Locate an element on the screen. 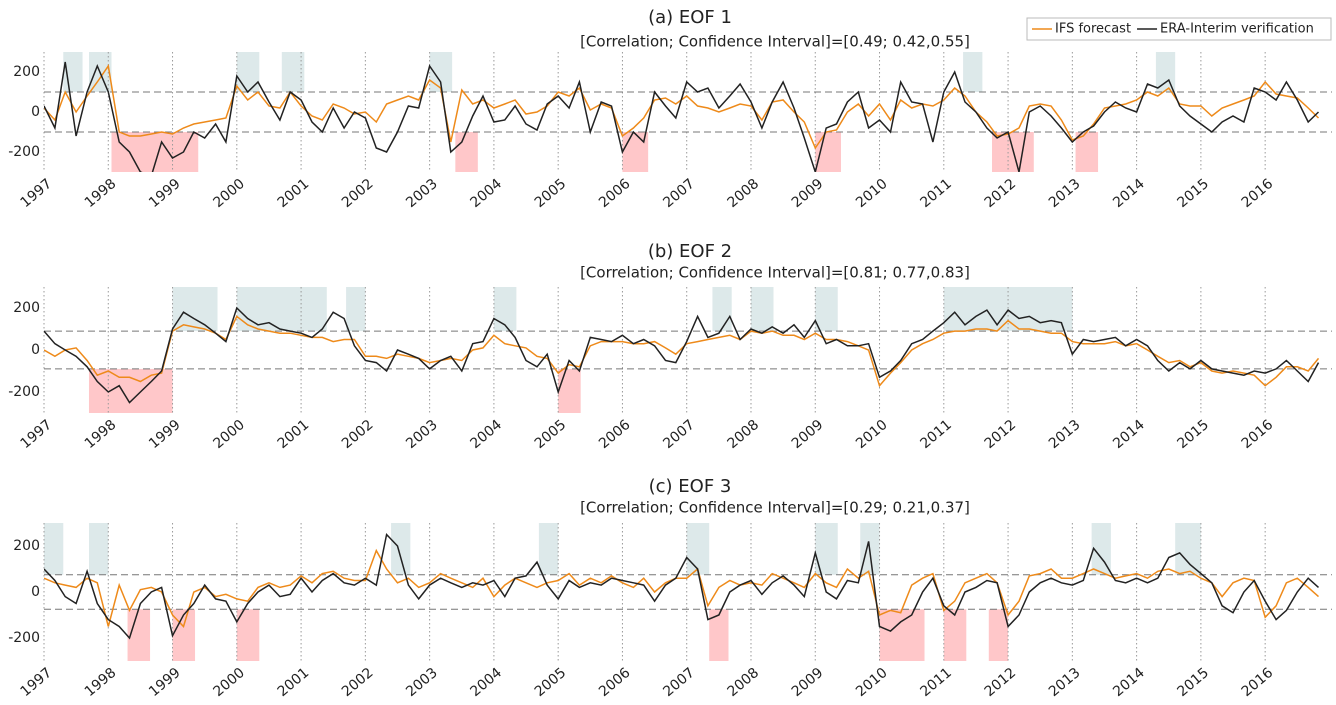  panel-title: (a) EOF 1 is located at coordinates (690, 17).